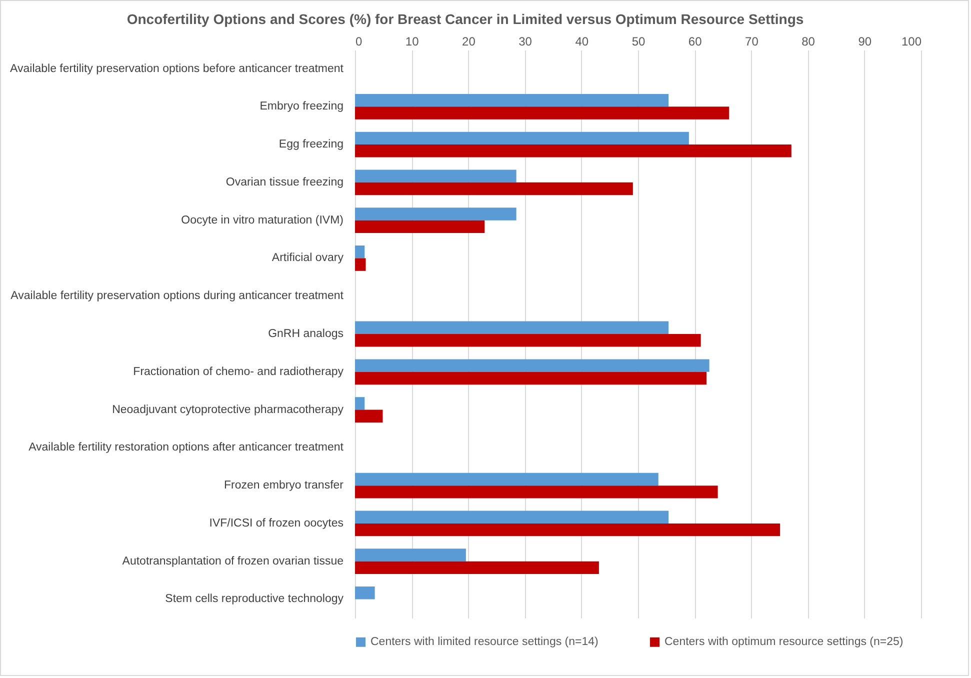  What do you see at coordinates (809, 41) in the screenshot?
I see `x-tick-label: 80` at bounding box center [809, 41].